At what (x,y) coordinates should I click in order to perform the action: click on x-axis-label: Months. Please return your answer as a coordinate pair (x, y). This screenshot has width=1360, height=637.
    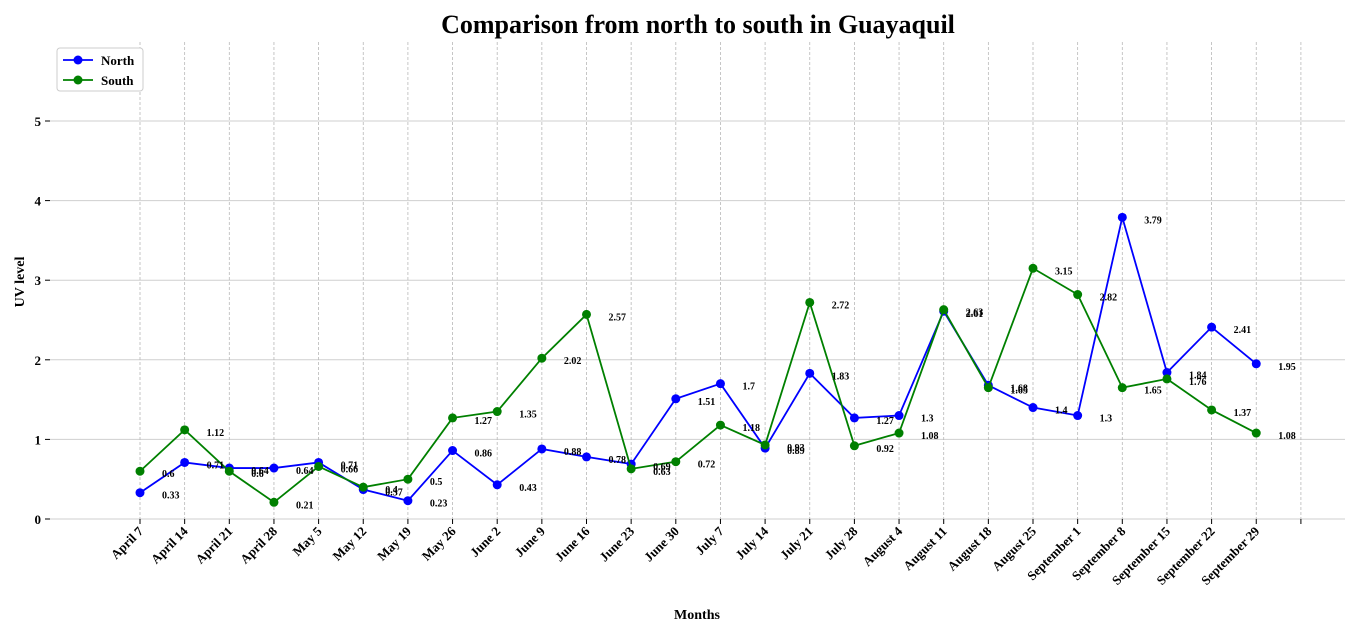
    Looking at the image, I should click on (697, 615).